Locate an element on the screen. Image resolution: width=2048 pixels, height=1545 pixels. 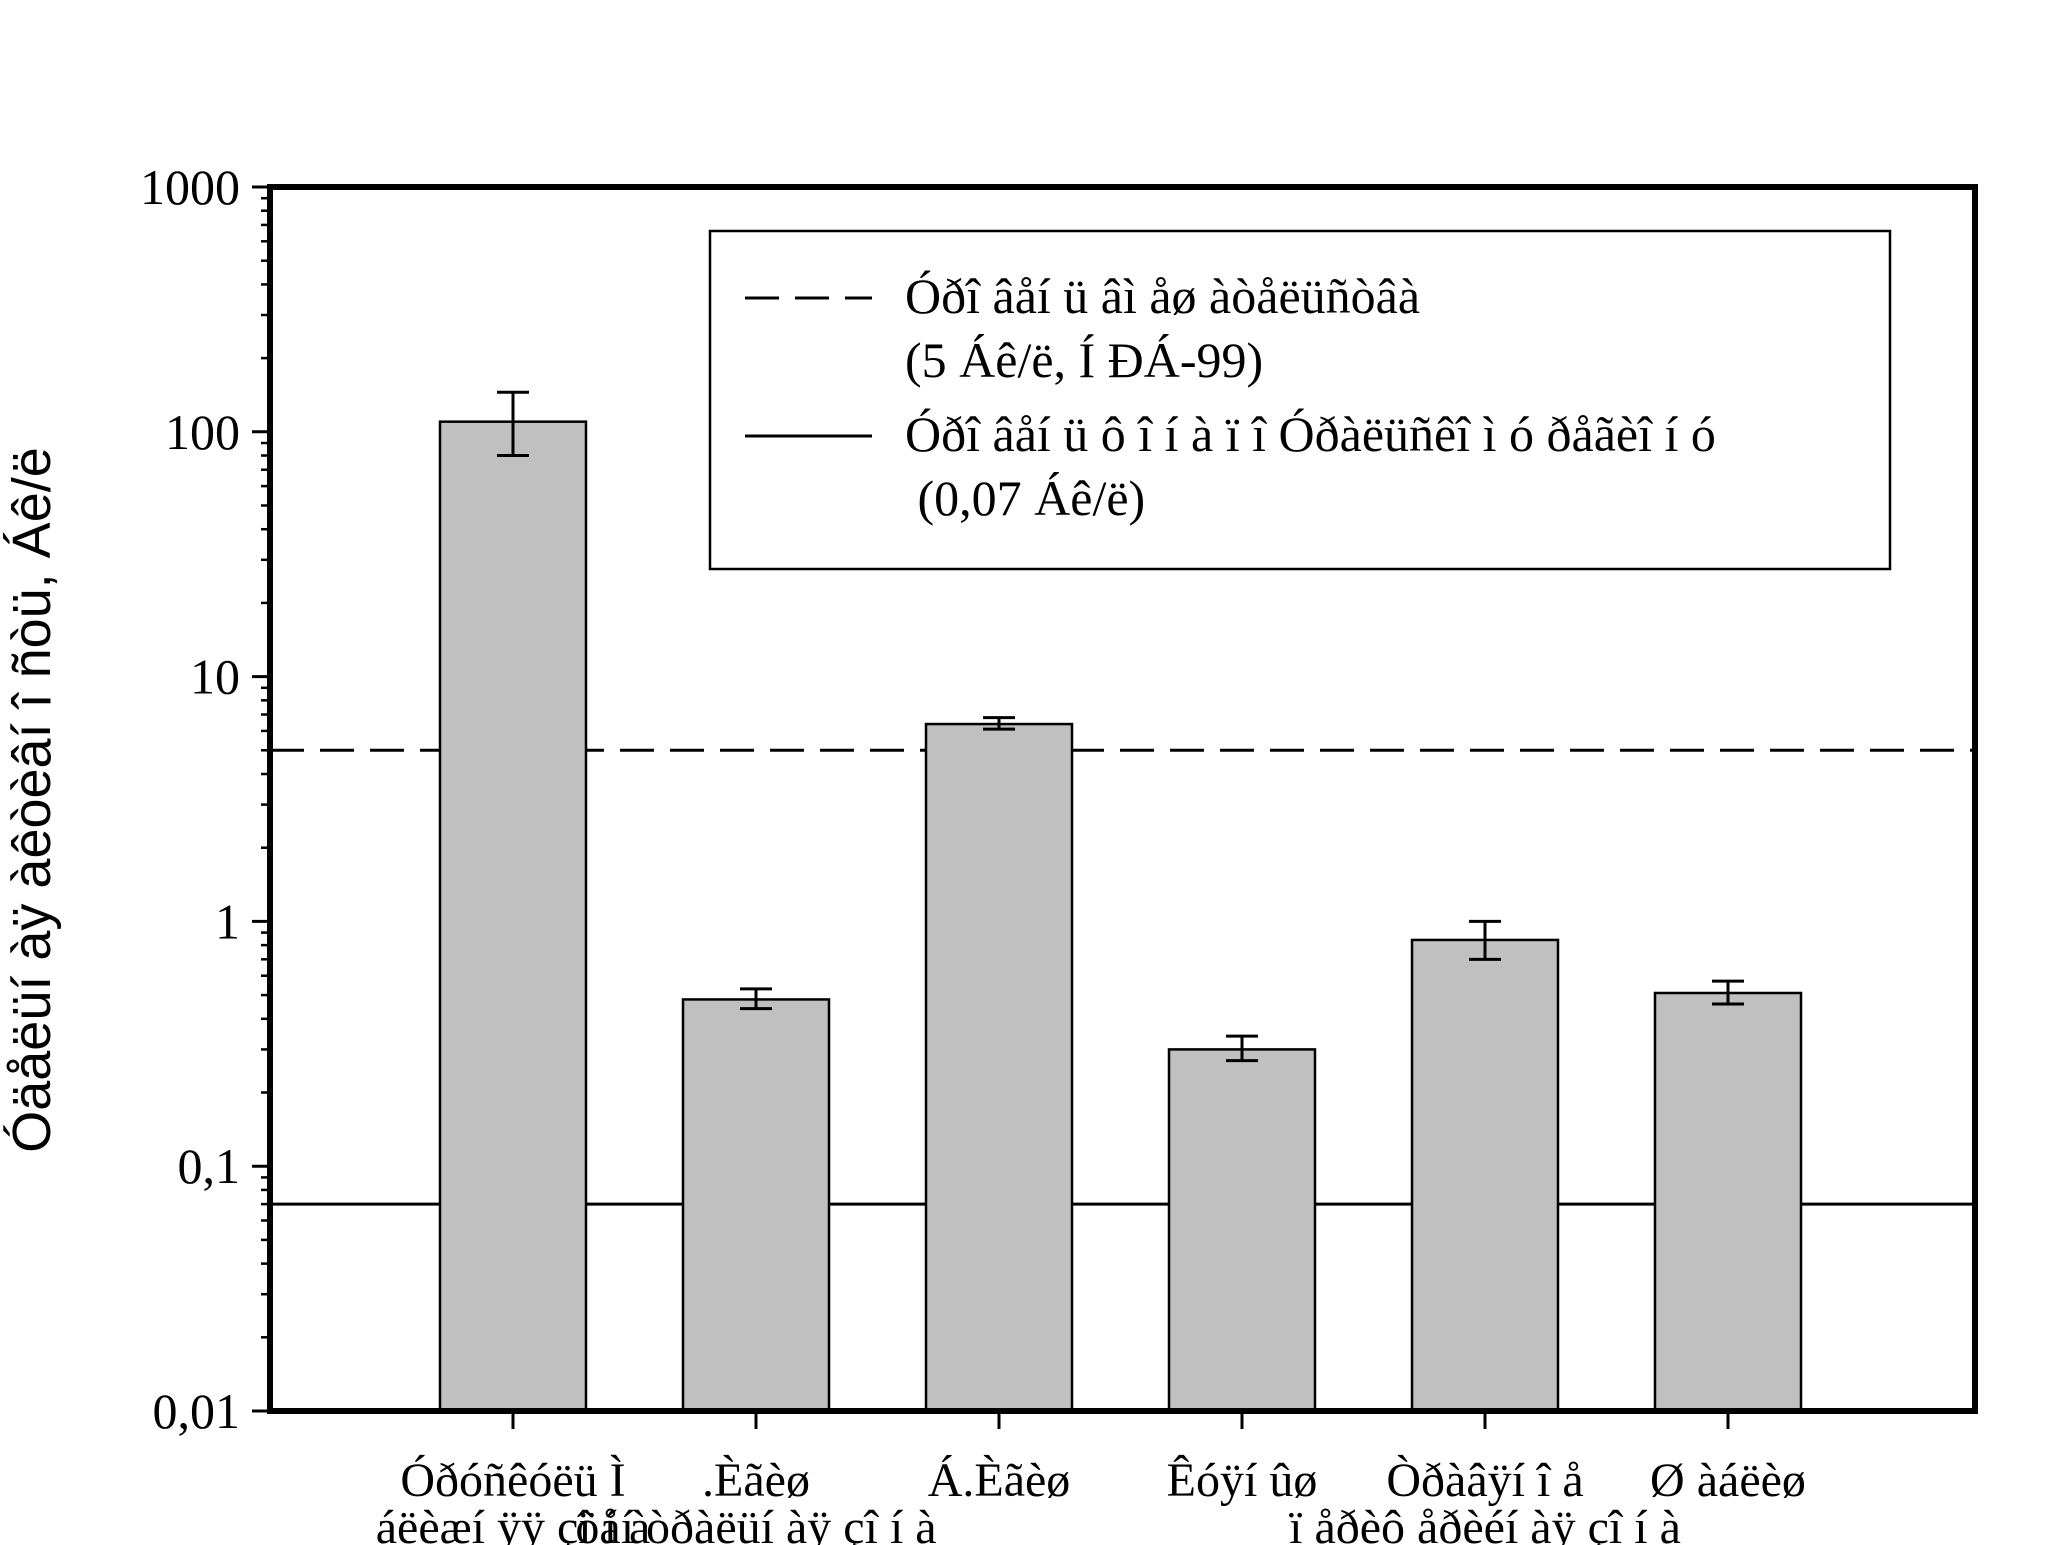
x-tick-label-line: Á.Èãèø is located at coordinates (999, 1480).